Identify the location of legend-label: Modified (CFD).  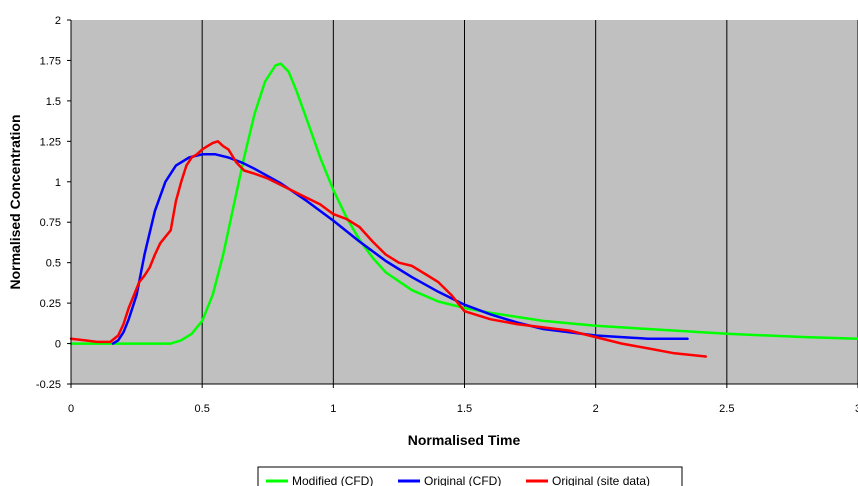
(332, 480).